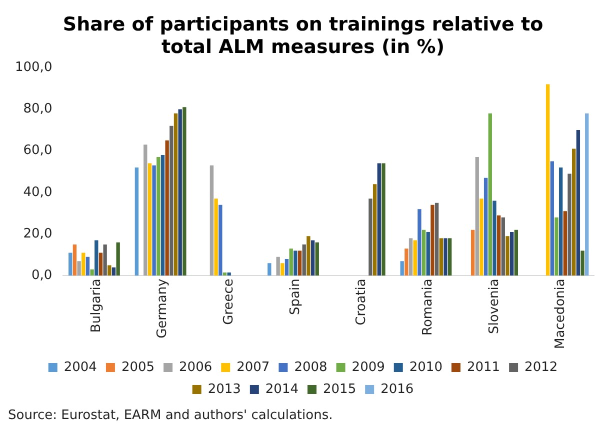 Image resolution: width=612 pixels, height=437 pixels. What do you see at coordinates (295, 296) in the screenshot?
I see `x-tick-label: Spain` at bounding box center [295, 296].